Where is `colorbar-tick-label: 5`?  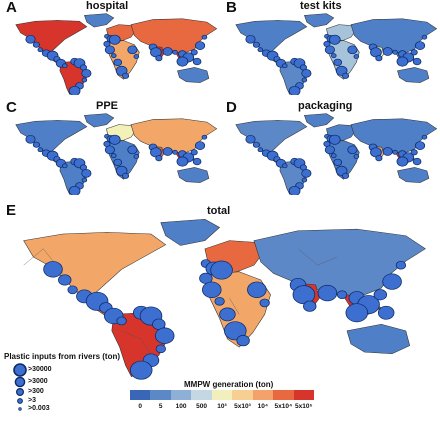
colorbar-tick-label: 5 is located at coordinates (160, 406).